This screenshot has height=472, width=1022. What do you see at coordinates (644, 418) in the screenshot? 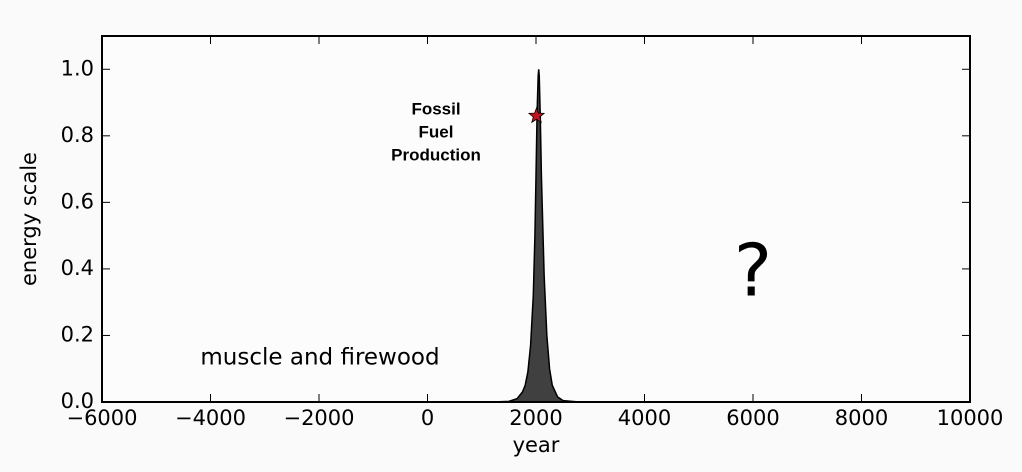
I see `x-tick-label: 4000` at bounding box center [644, 418].